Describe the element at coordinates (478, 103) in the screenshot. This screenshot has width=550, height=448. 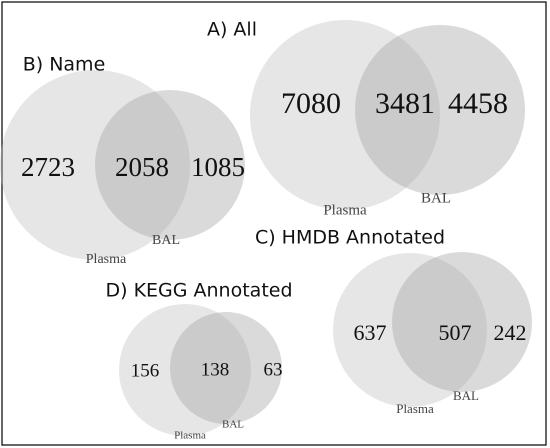
I see `right-count: 4458` at that location.